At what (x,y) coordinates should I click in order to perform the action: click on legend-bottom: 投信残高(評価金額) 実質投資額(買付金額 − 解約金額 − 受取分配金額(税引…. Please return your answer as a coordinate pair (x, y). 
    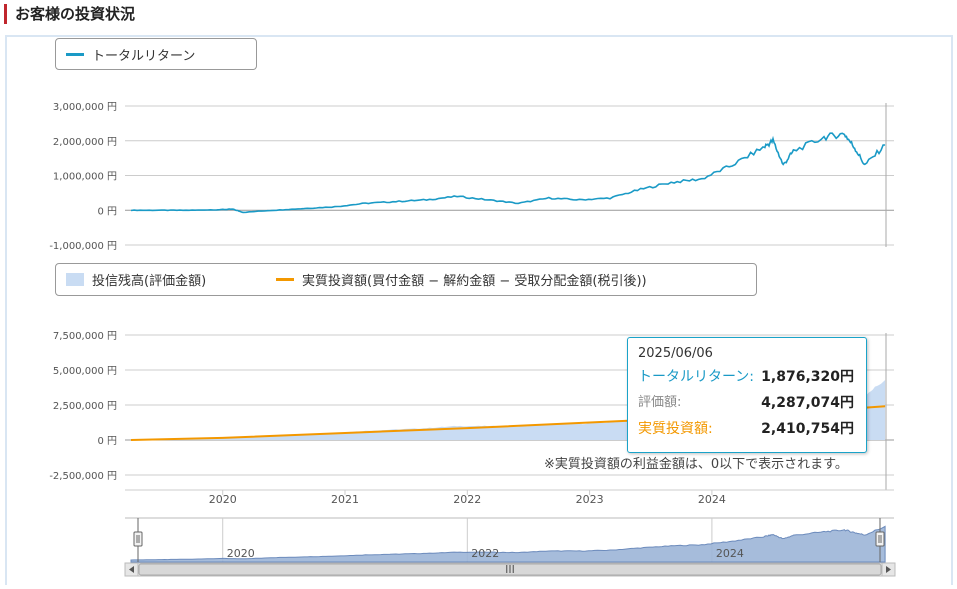
    Looking at the image, I should click on (406, 279).